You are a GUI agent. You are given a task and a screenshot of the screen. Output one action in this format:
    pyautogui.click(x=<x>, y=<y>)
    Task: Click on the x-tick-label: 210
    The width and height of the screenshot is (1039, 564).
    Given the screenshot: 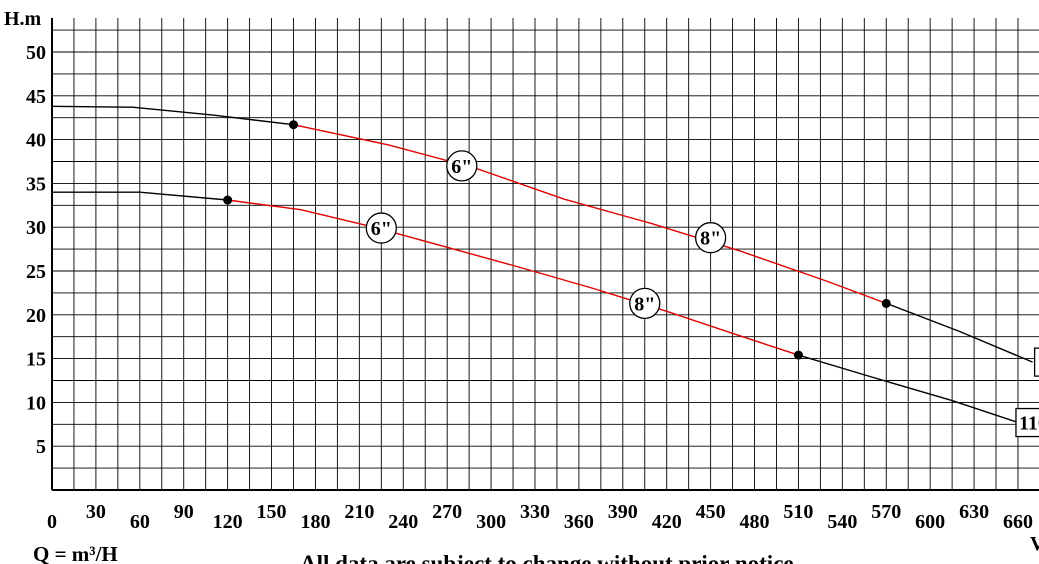 What is the action you would take?
    pyautogui.click(x=359, y=512)
    